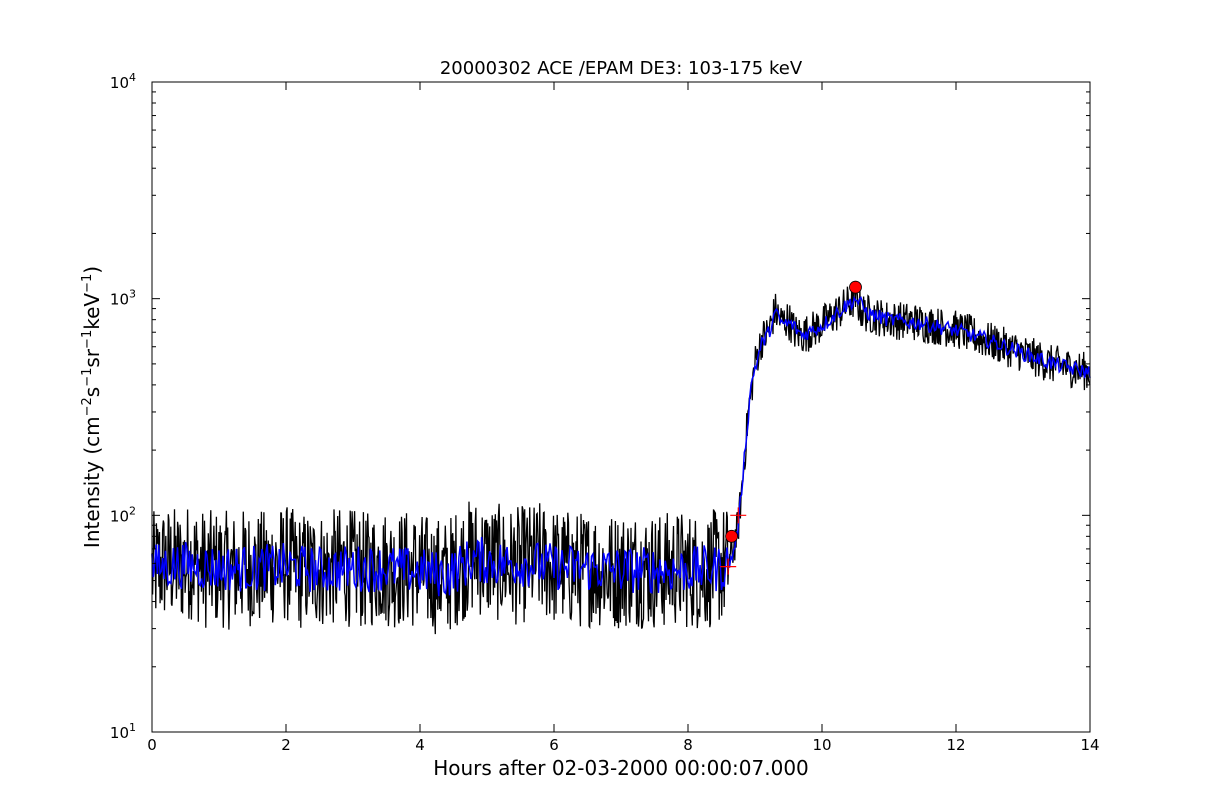 The image size is (1212, 812). What do you see at coordinates (123, 514) in the screenshot?
I see `y-tick-label: 10²` at bounding box center [123, 514].